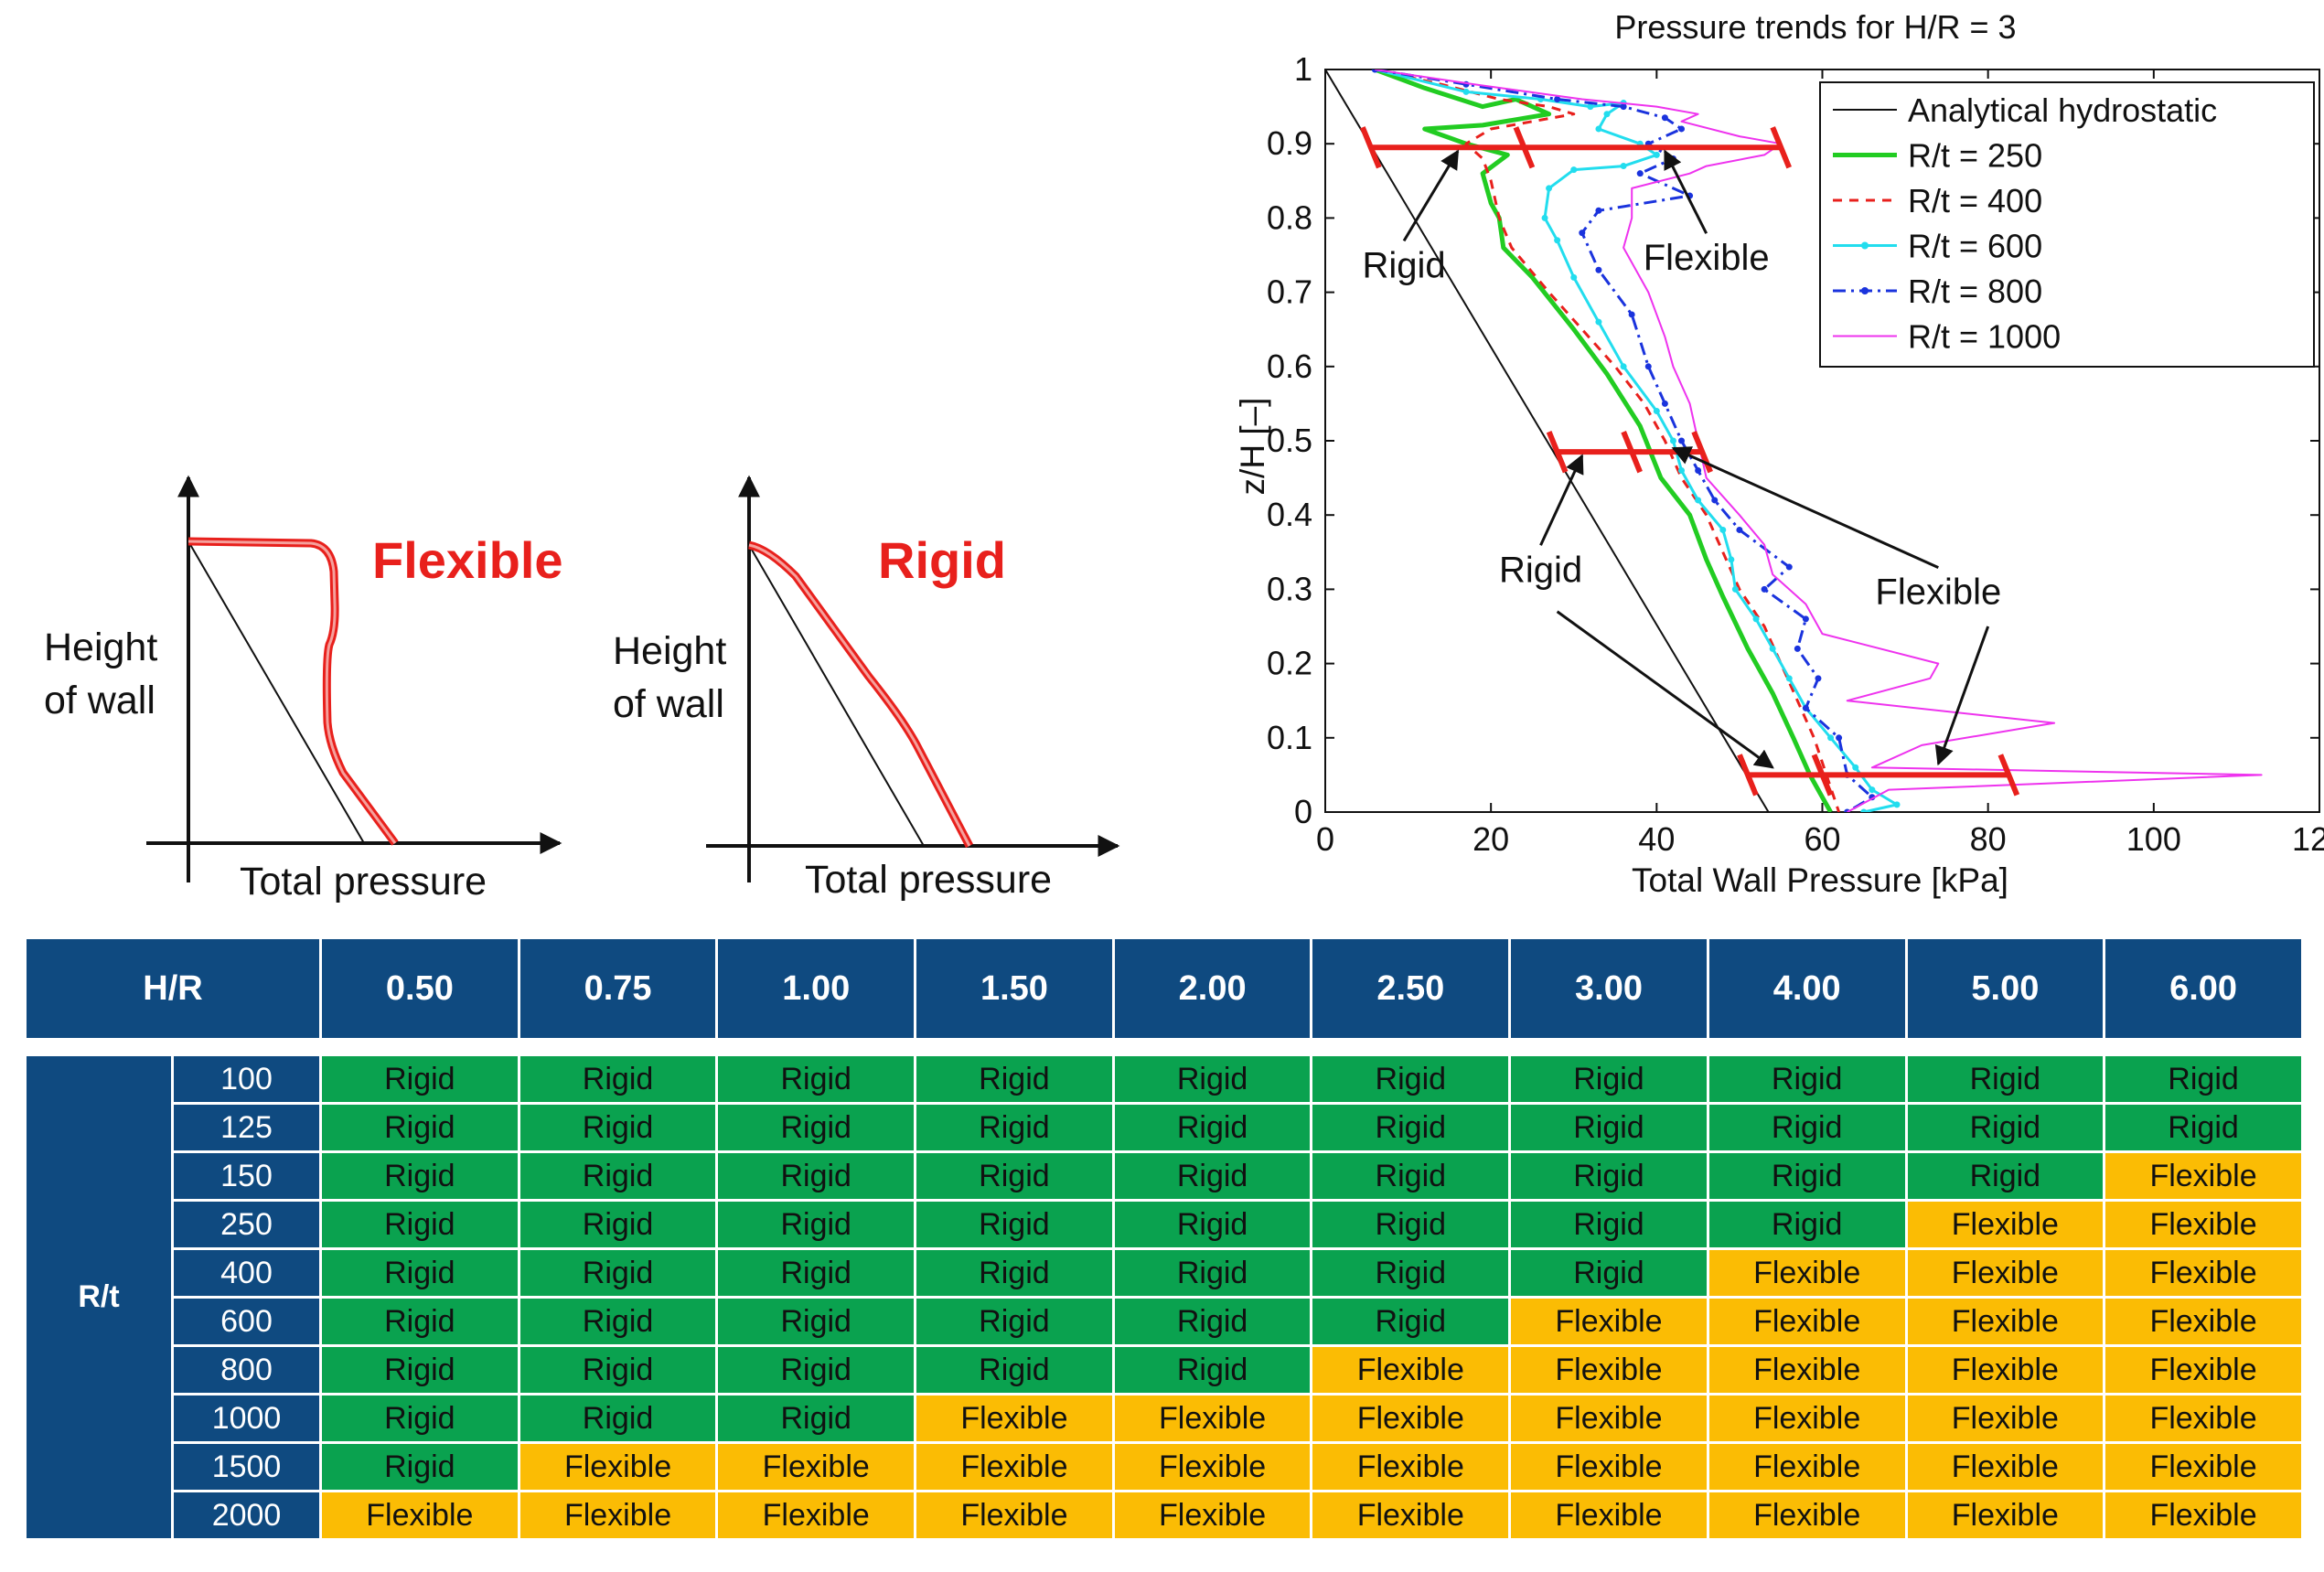 This screenshot has width=2324, height=1572. I want to click on rigid-hydrostatic-line, so click(836, 695).